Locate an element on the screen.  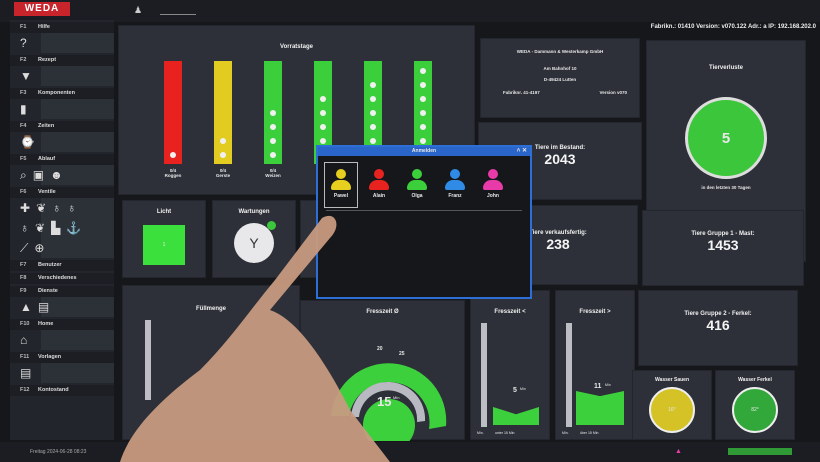
warning-icon: ▲ is located at coordinates (678, 451).